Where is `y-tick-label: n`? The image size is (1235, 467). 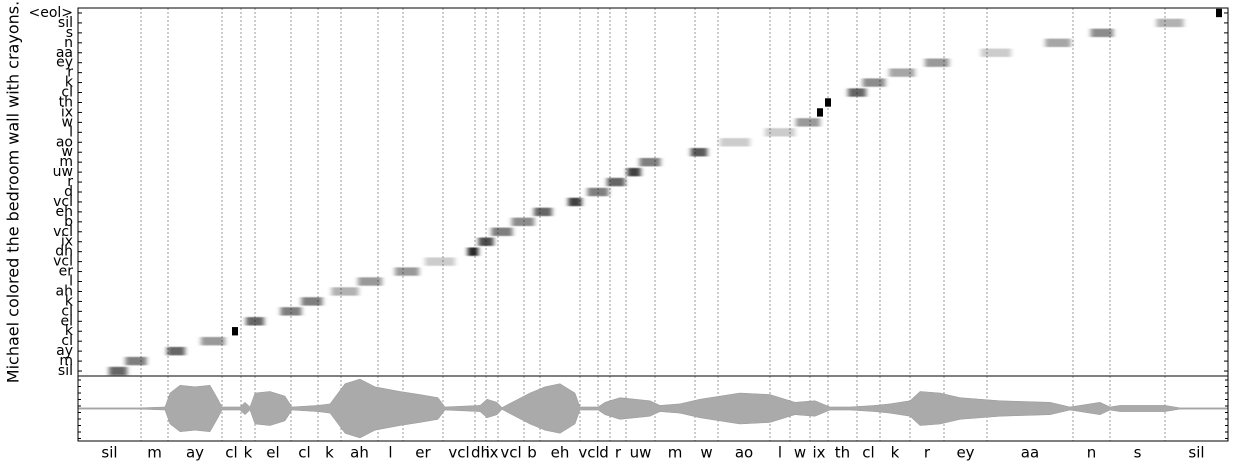
y-tick-label: n is located at coordinates (68, 43).